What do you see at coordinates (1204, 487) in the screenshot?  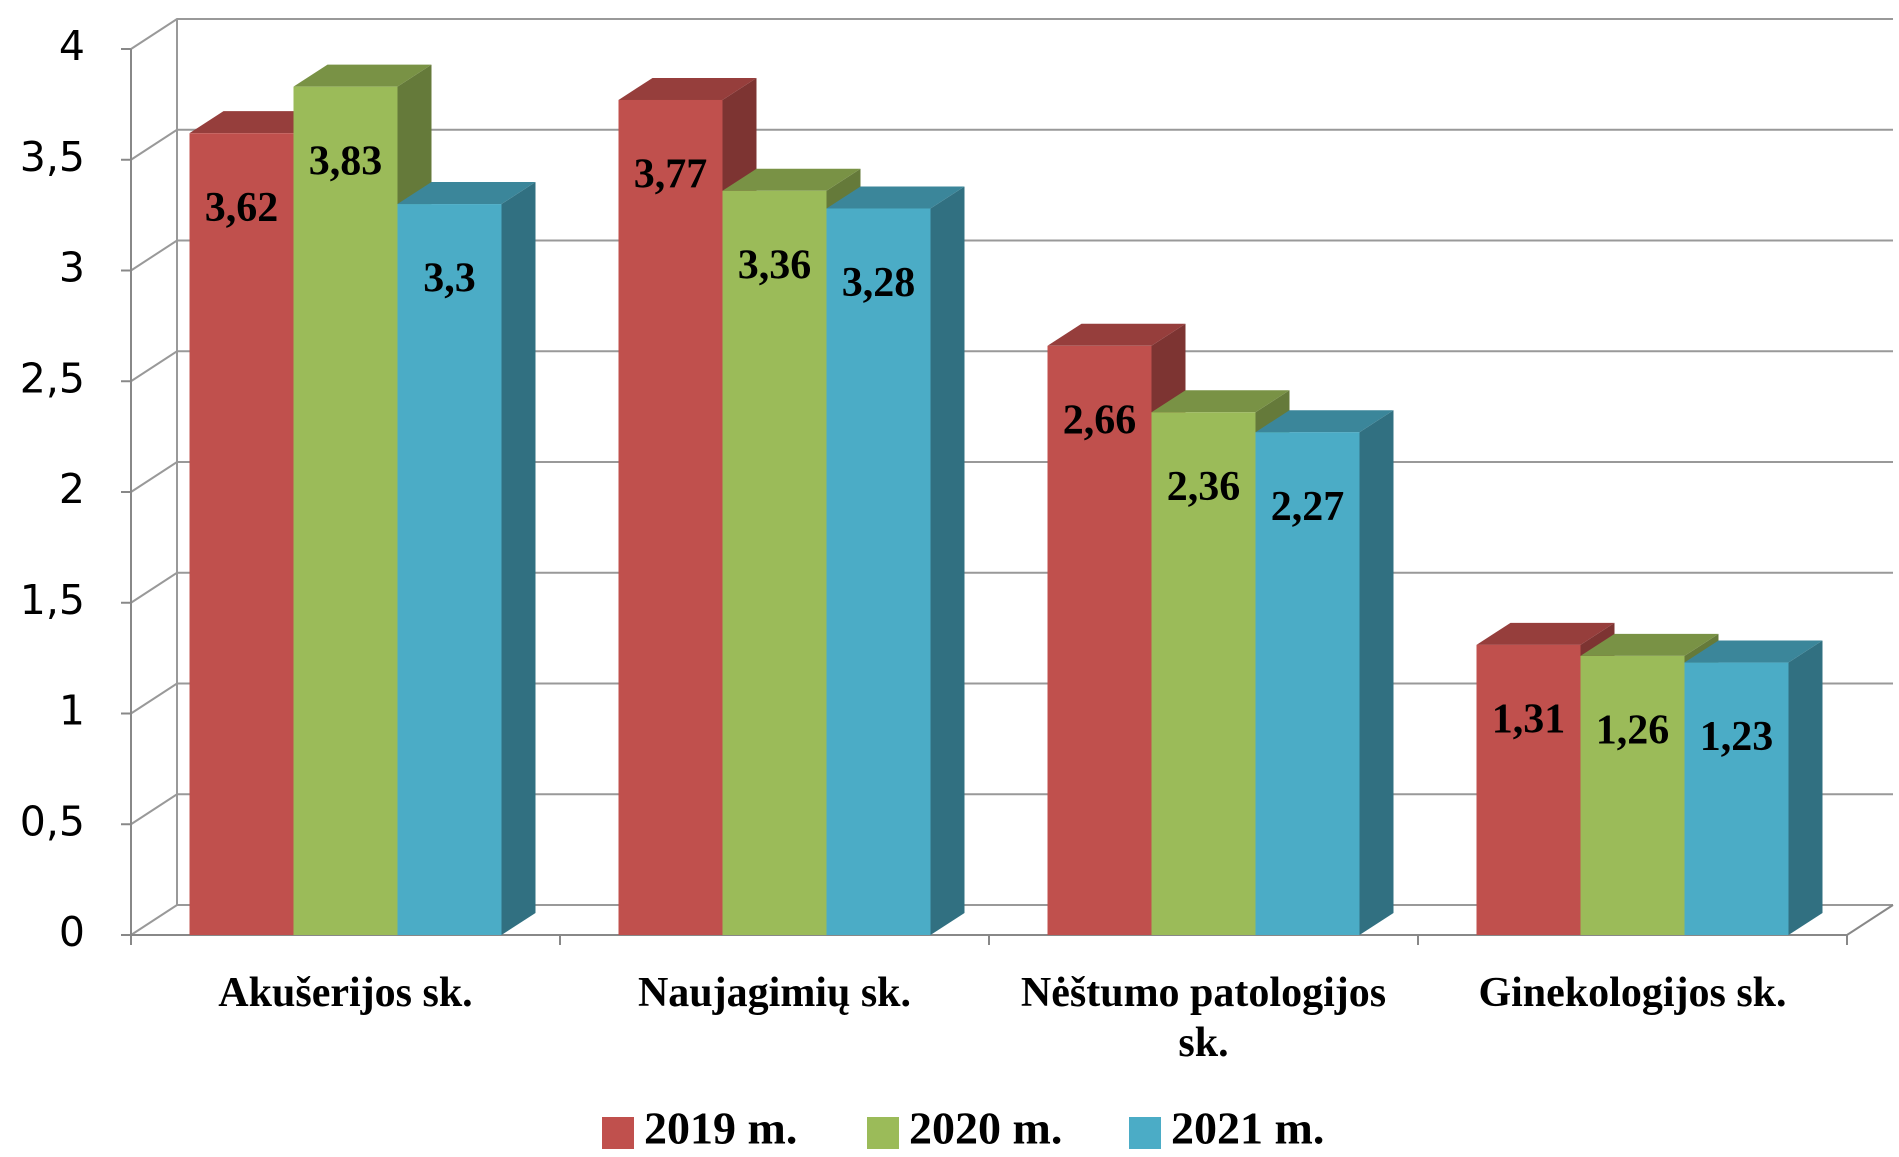 I see `data-label: 2,36` at bounding box center [1204, 487].